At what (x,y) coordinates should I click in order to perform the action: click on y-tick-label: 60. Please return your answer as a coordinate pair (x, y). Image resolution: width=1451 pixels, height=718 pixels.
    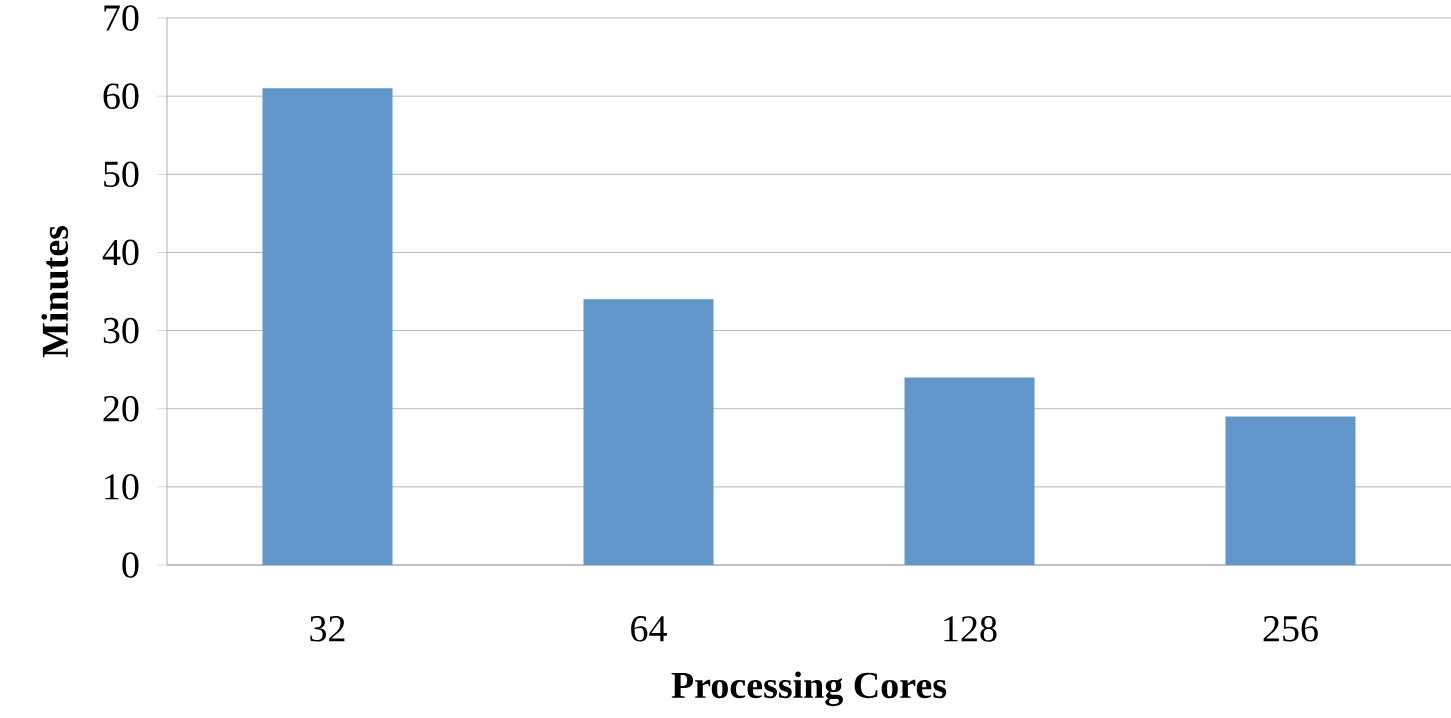
    Looking at the image, I should click on (121, 96).